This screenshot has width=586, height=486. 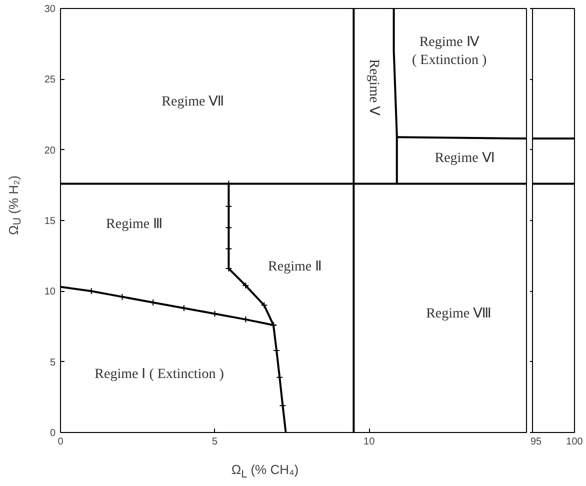 I want to click on annotation: Regime Ⅷ, so click(x=459, y=314).